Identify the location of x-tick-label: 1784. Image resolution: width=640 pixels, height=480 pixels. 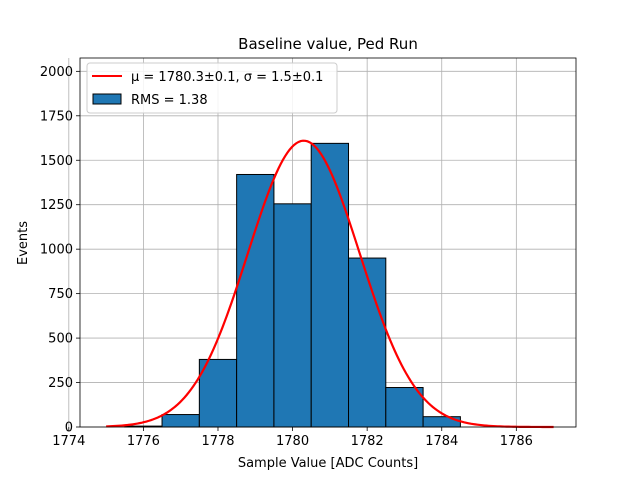
(441, 441).